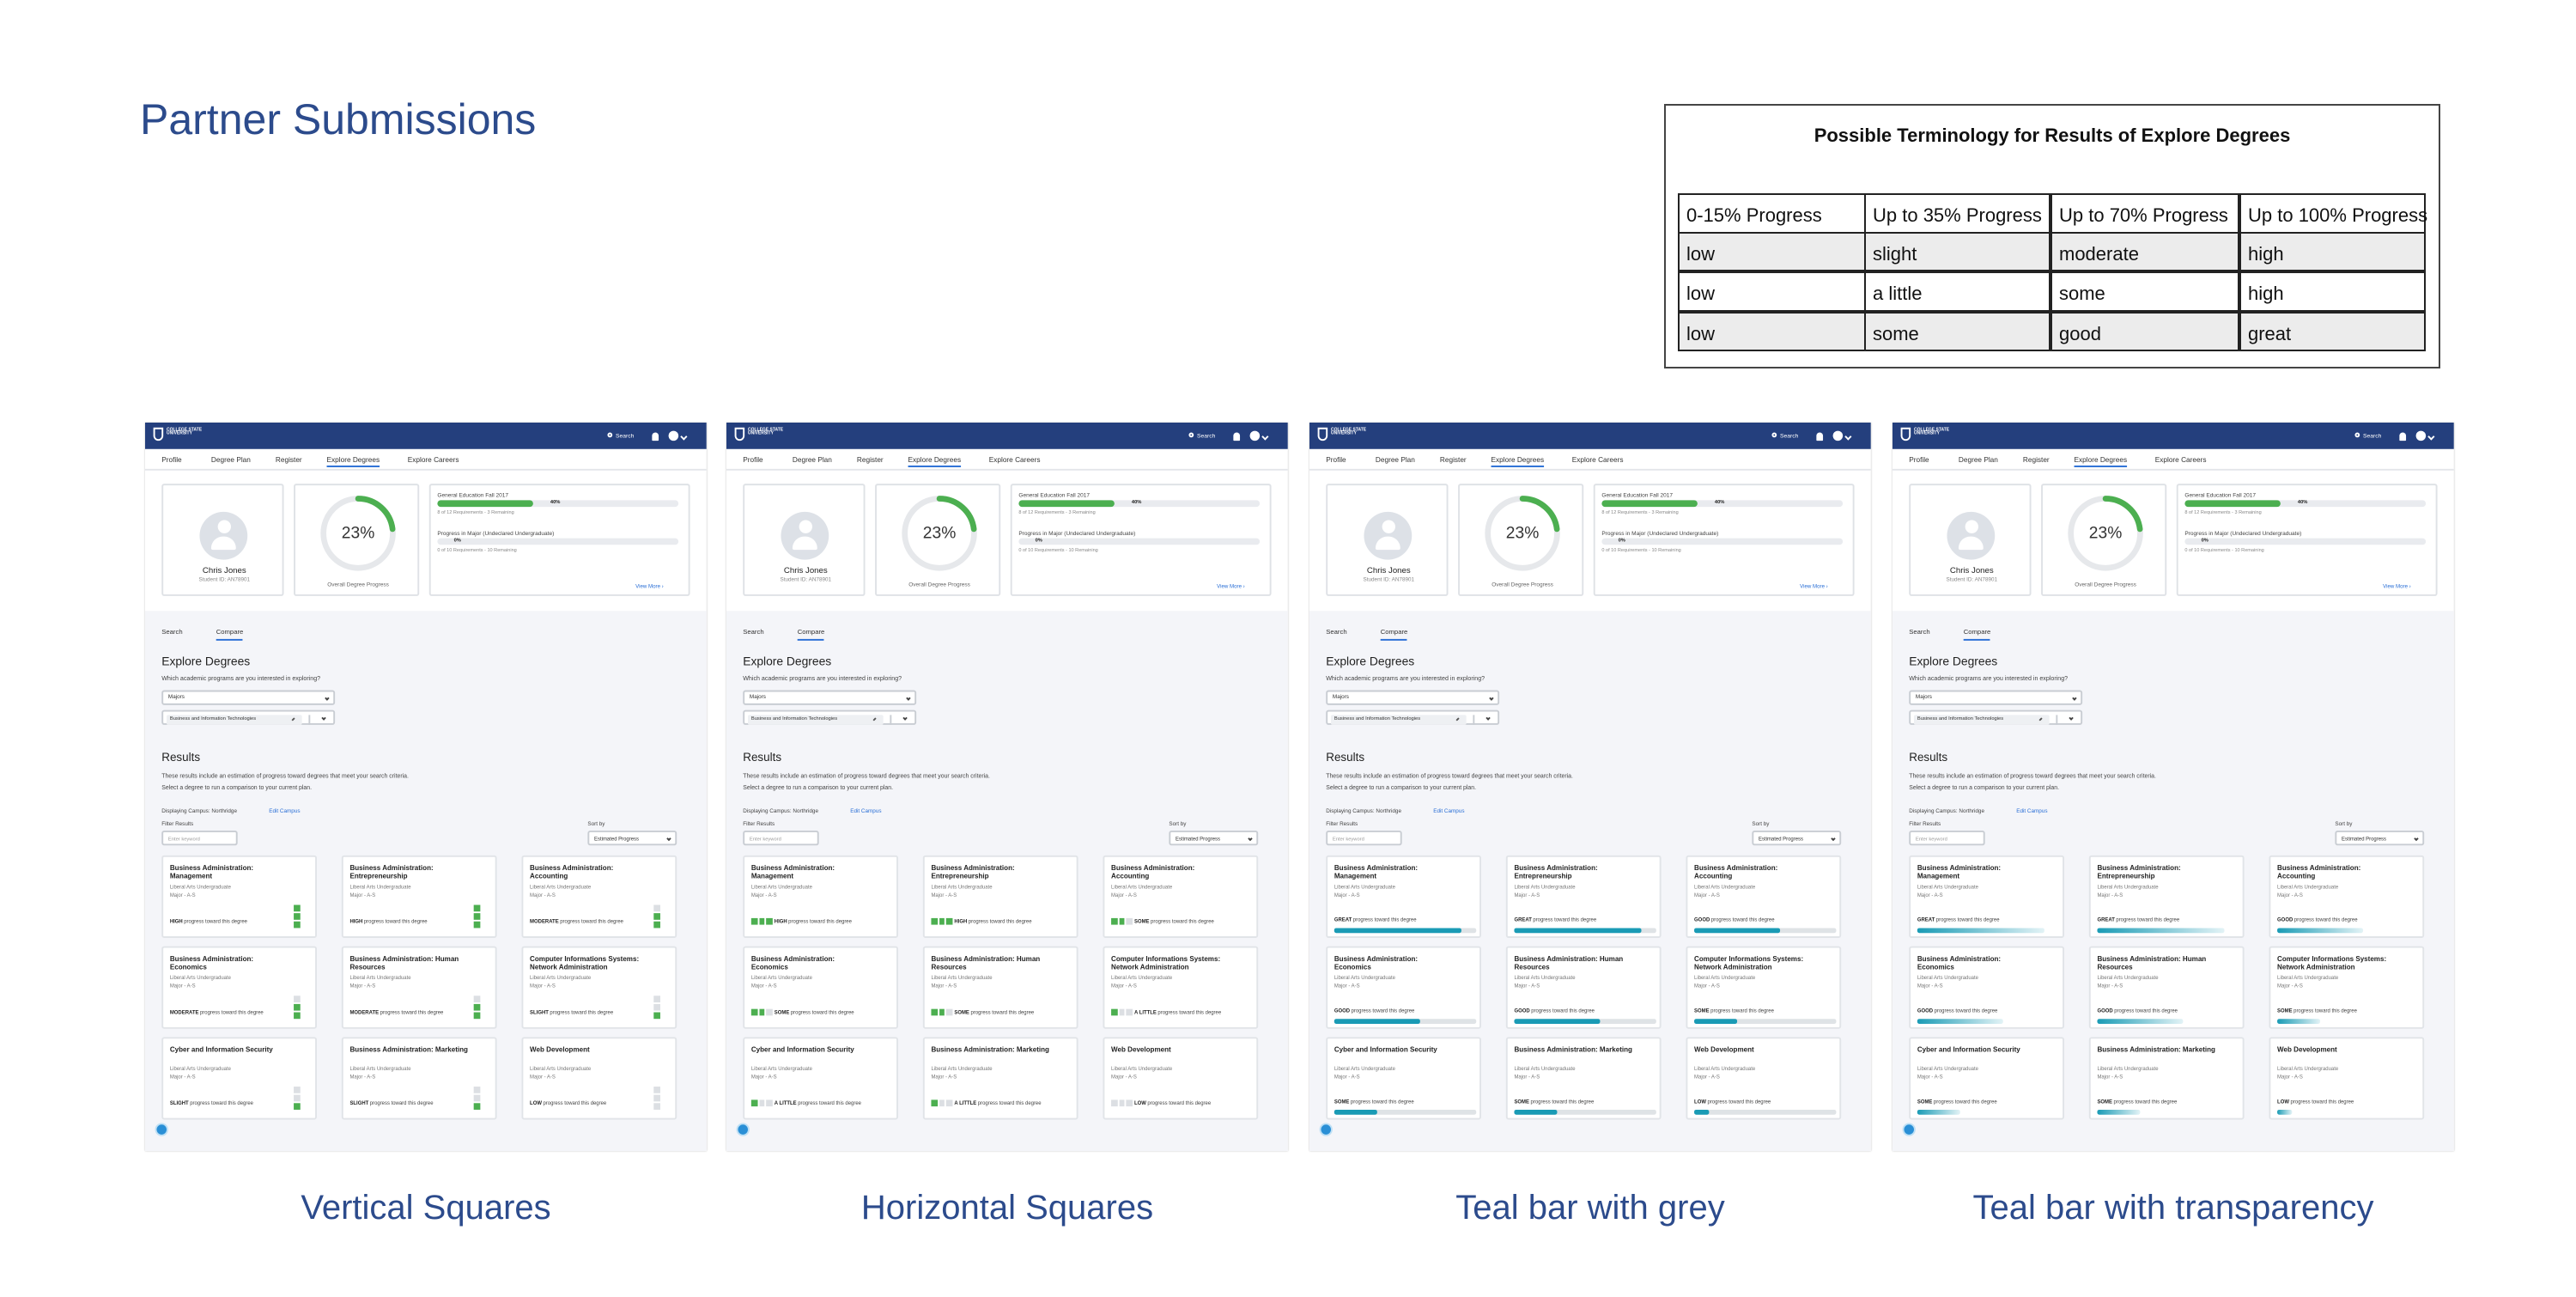 The width and height of the screenshot is (2576, 1297). What do you see at coordinates (1774, 435) in the screenshot?
I see `search-icon` at bounding box center [1774, 435].